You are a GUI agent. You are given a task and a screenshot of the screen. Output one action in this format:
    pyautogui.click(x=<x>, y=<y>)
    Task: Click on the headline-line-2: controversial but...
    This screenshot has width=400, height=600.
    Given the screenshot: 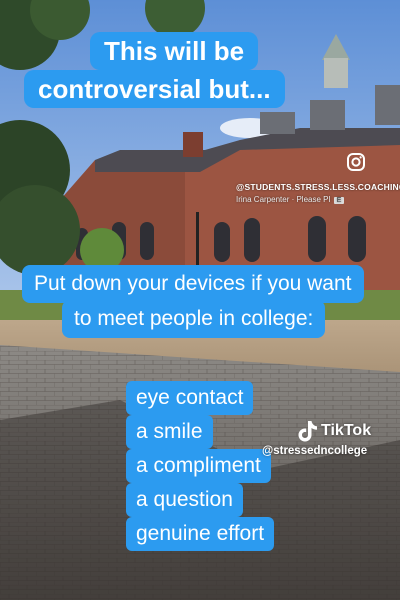 What is the action you would take?
    pyautogui.click(x=154, y=89)
    